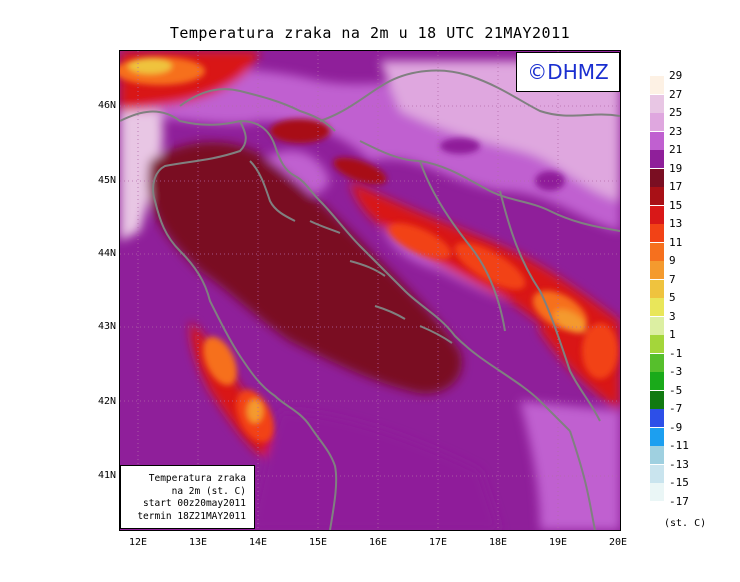 This screenshot has height=582, width=740. Describe the element at coordinates (420, 241) in the screenshot. I see `hot-spot-bosnia` at that location.